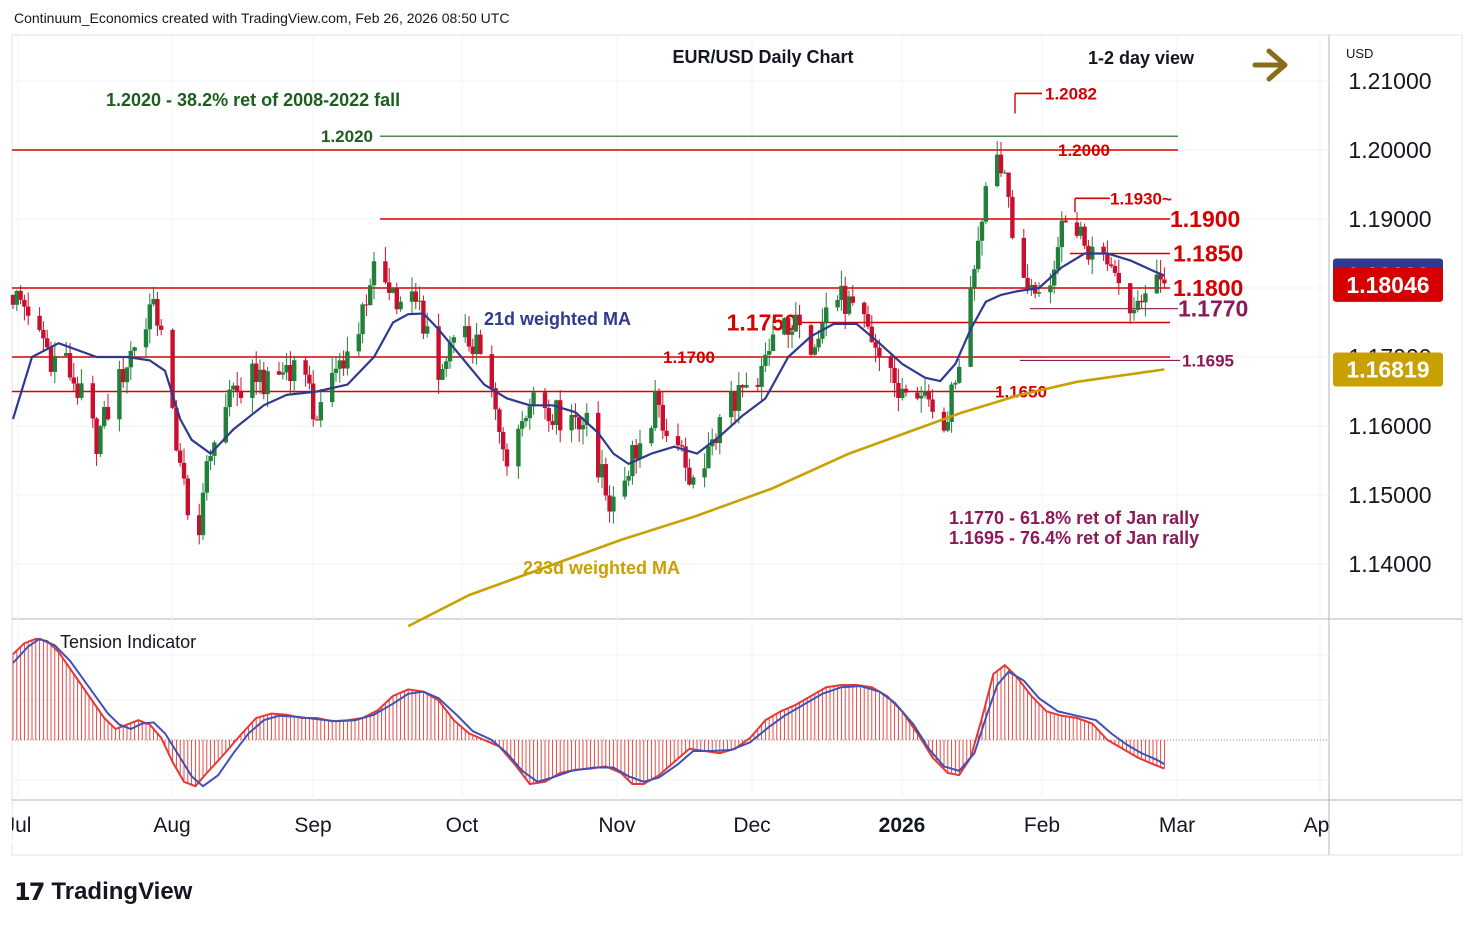 The image size is (1474, 930). What do you see at coordinates (1141, 58) in the screenshot?
I see `chart-subtitle: 1-2 day view` at bounding box center [1141, 58].